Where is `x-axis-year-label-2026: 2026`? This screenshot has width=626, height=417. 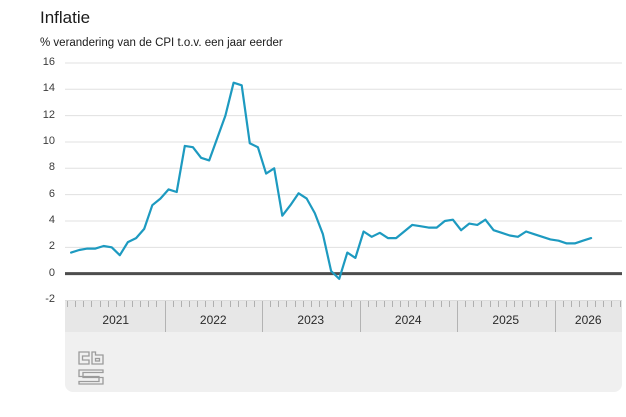
x-axis-year-label-2026: 2026 is located at coordinates (588, 320).